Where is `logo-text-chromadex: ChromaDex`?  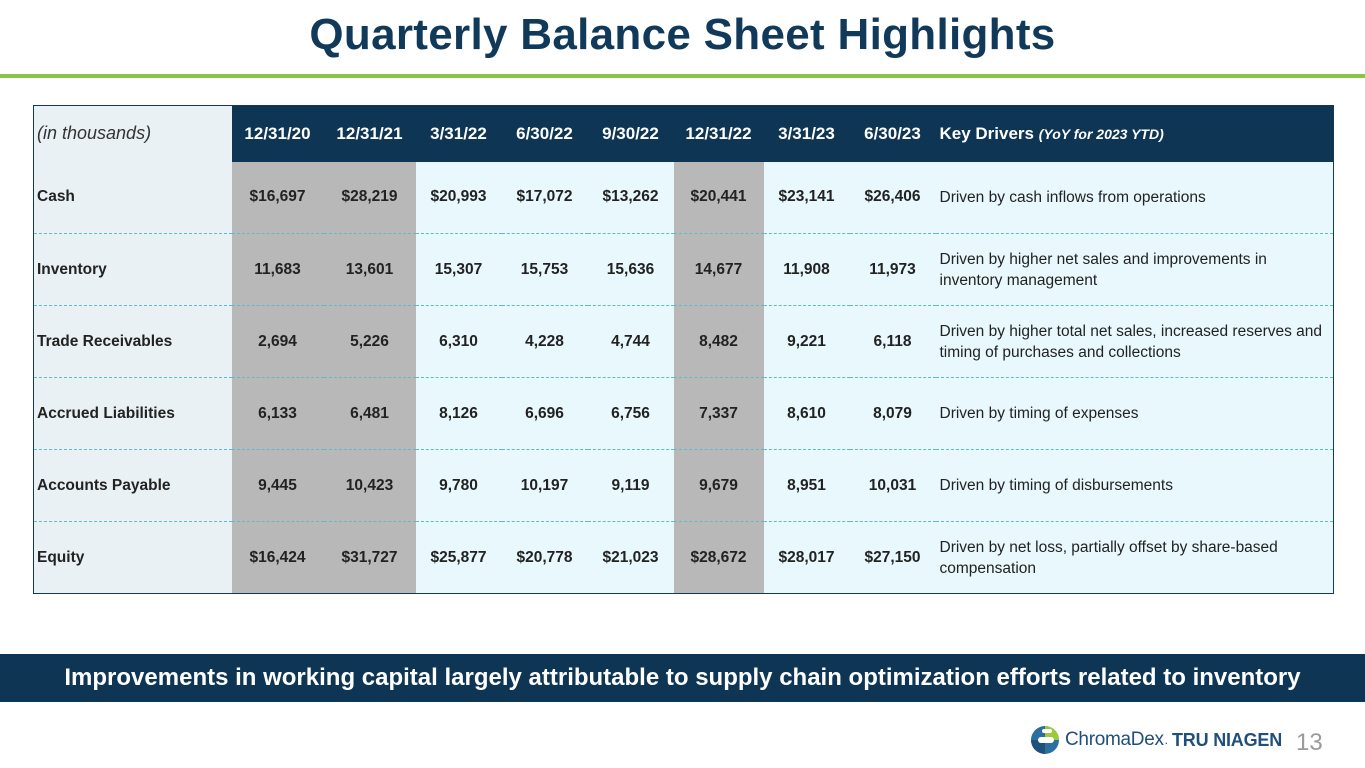
logo-text-chromadex: ChromaDex is located at coordinates (1114, 739).